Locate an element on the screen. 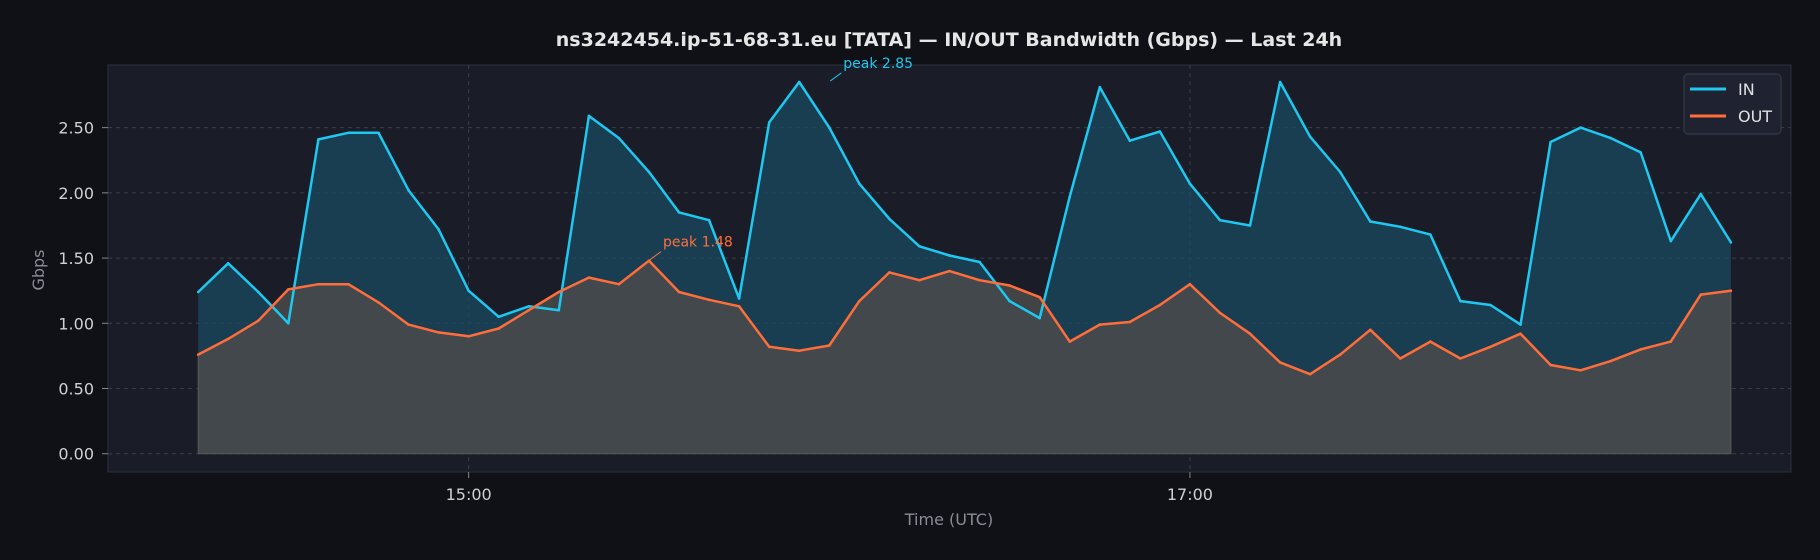  x-axis-ticks: 15:00 17:00 is located at coordinates (829, 488).